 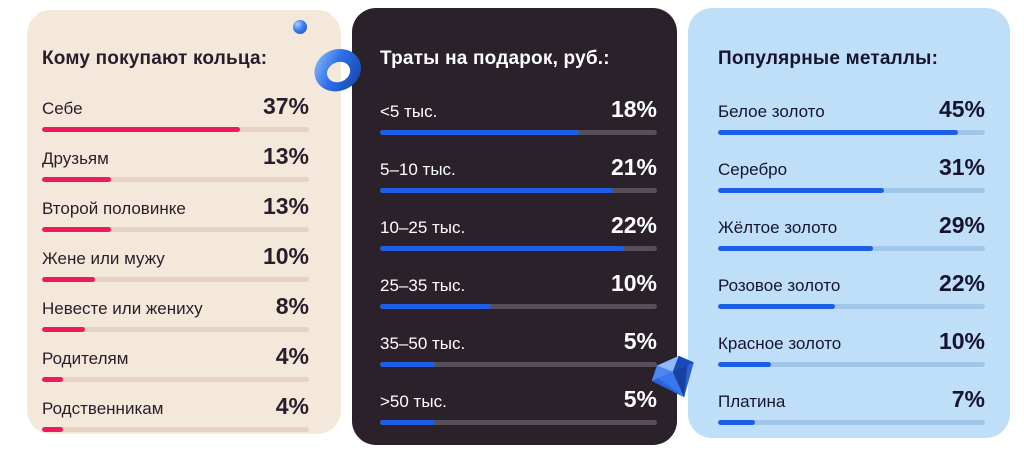 I want to click on stat-label: <5 тыс., so click(x=409, y=111).